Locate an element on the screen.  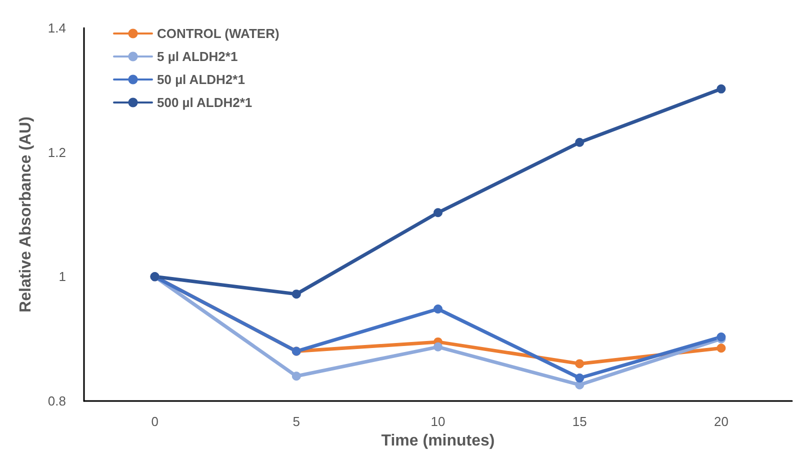
y-tick-label: 0.8 is located at coordinates (57, 401).